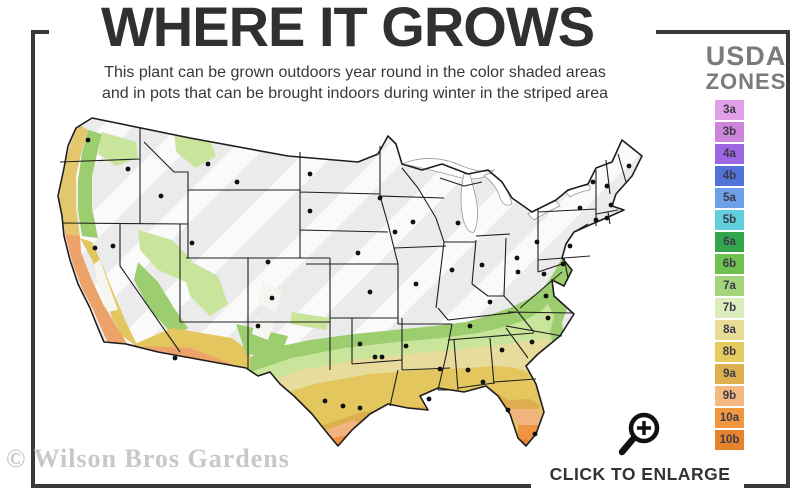  I want to click on zone-swatch-5a: 5a, so click(729, 198).